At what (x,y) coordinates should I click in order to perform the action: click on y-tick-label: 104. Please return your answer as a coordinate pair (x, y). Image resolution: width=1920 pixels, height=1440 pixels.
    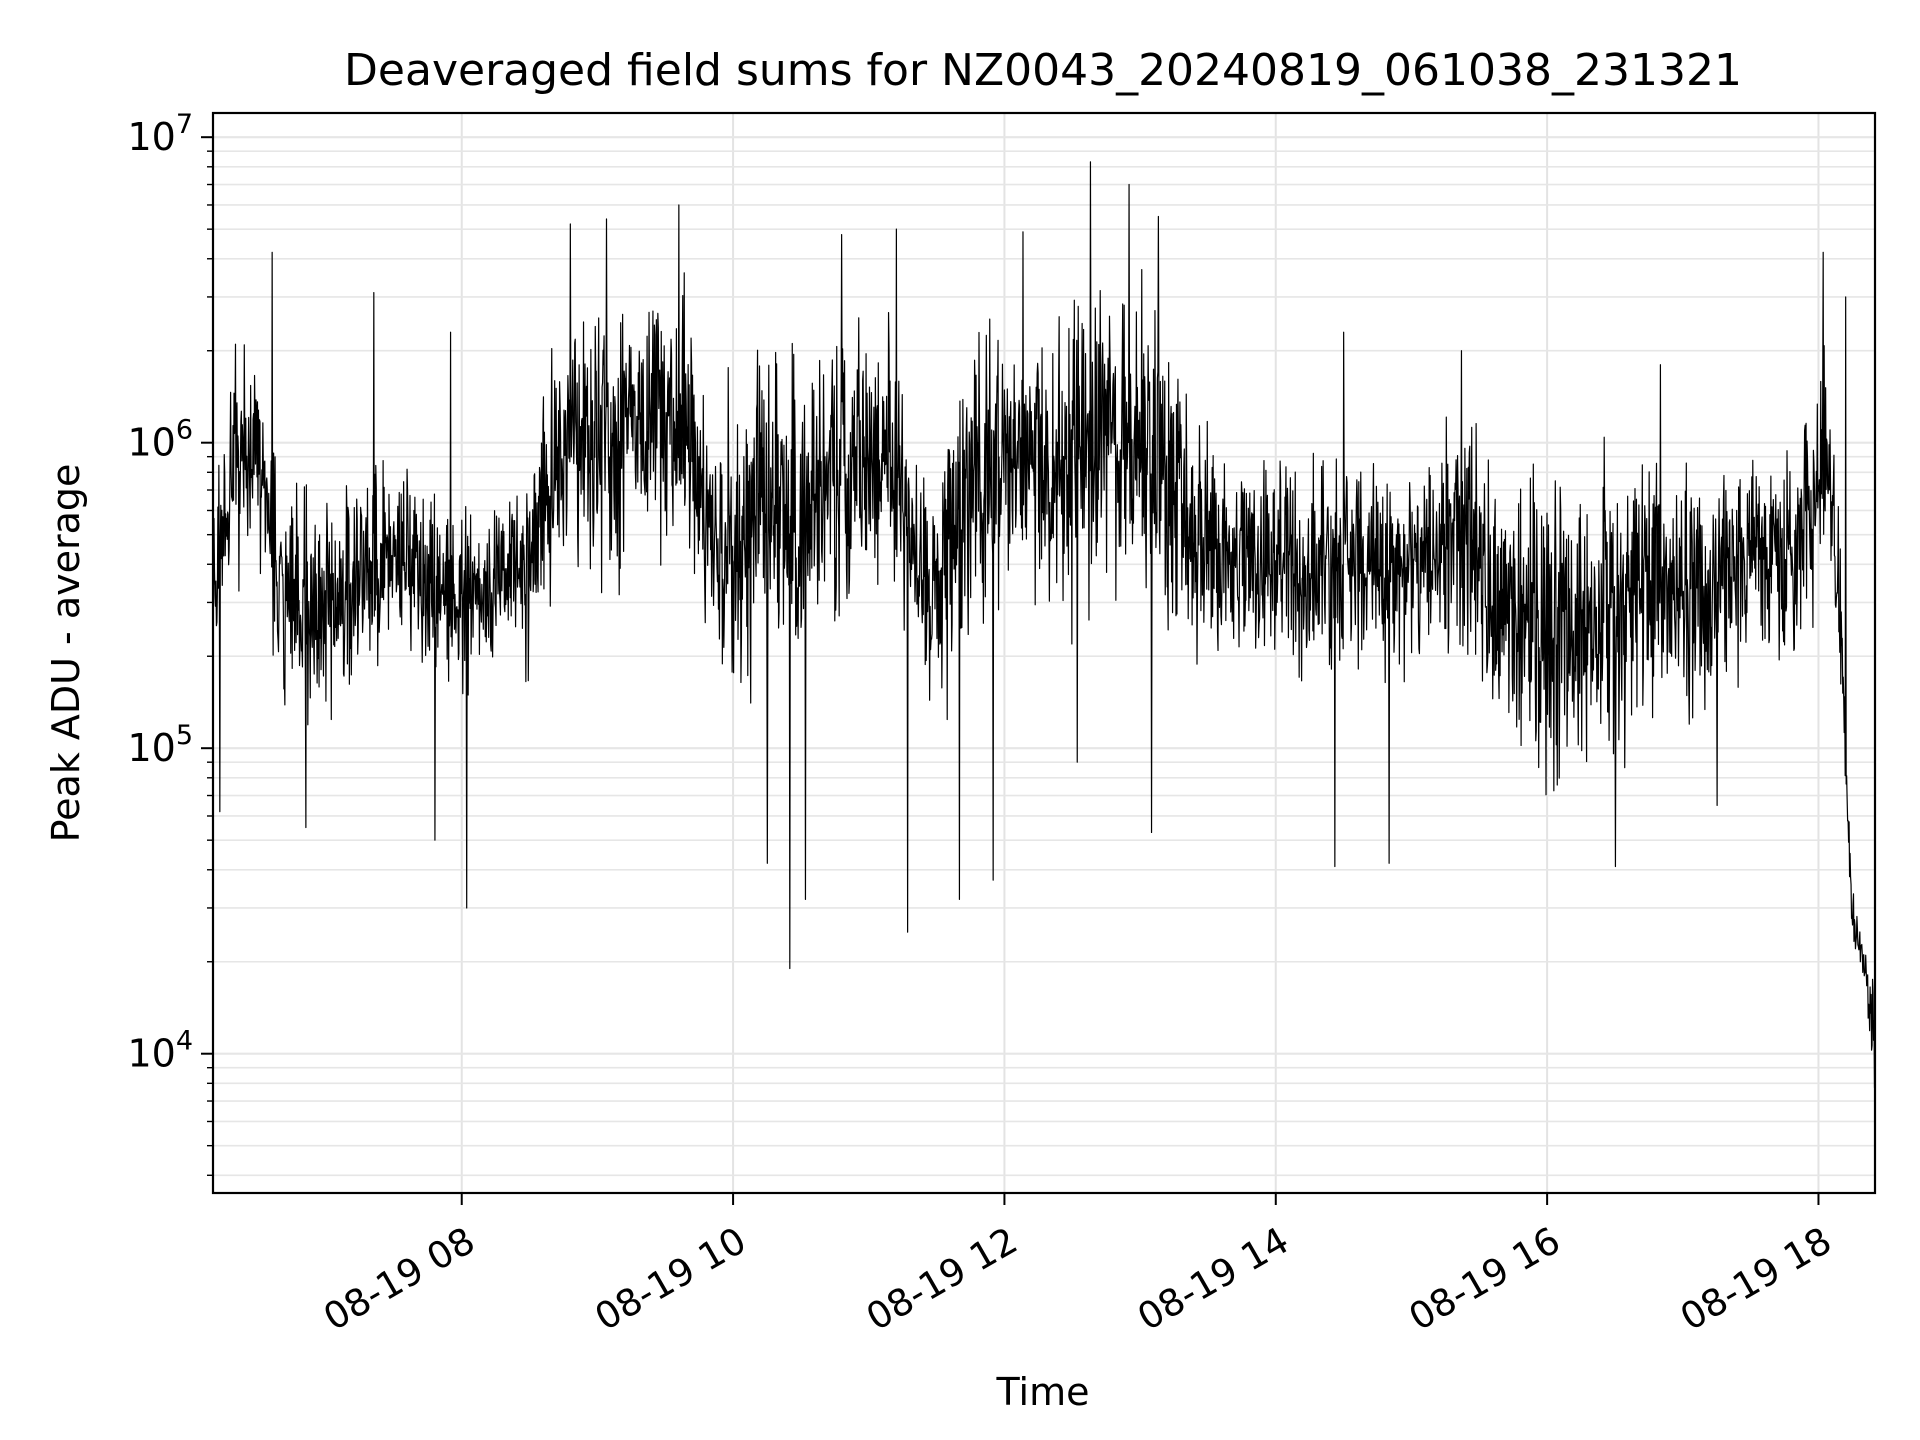
    Looking at the image, I should click on (160, 1051).